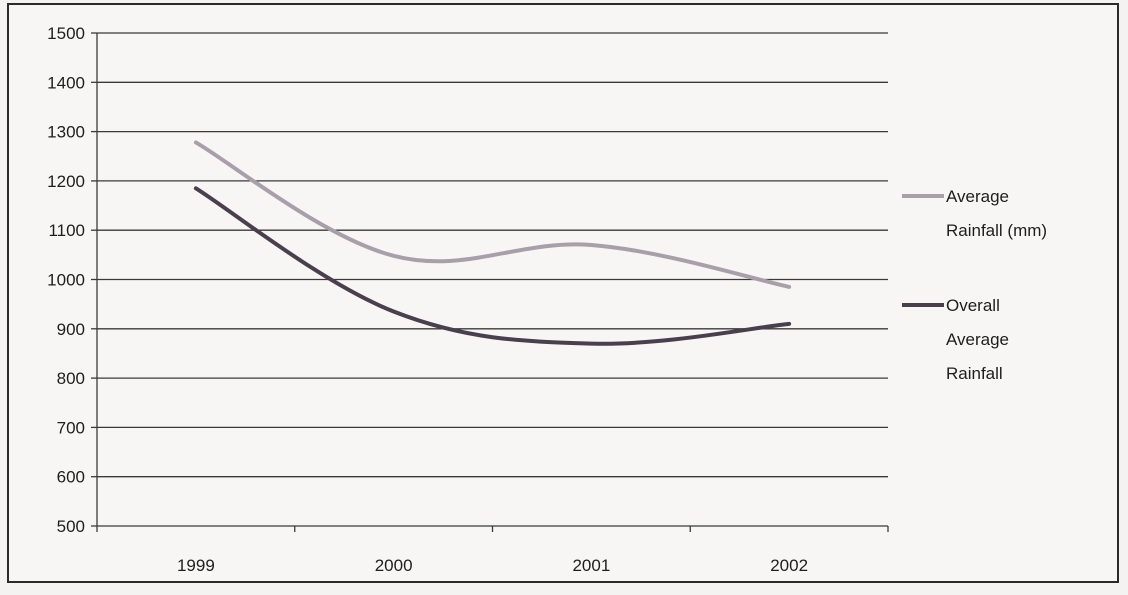  Describe the element at coordinates (66, 132) in the screenshot. I see `y-tick-label: 1300` at that location.